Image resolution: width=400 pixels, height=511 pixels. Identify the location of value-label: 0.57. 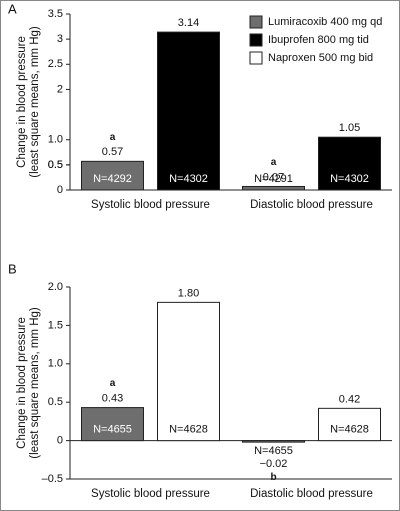
(112, 152).